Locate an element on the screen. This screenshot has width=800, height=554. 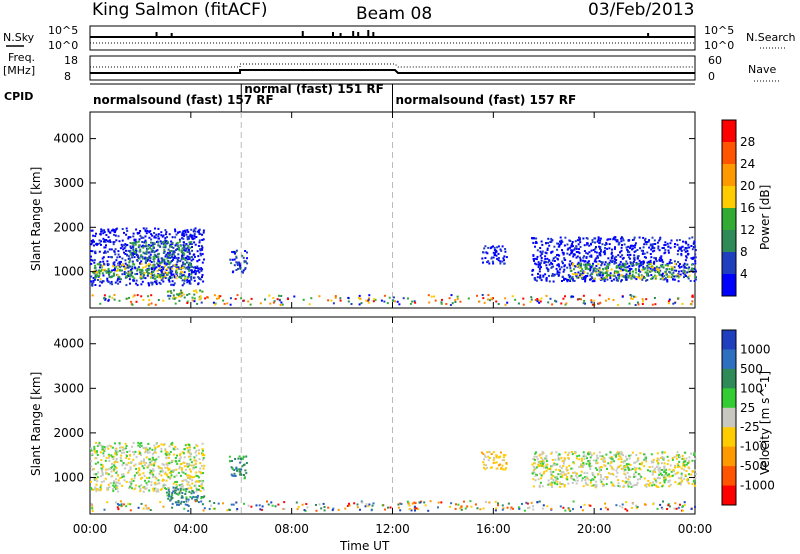
freq-panel is located at coordinates (392, 68).